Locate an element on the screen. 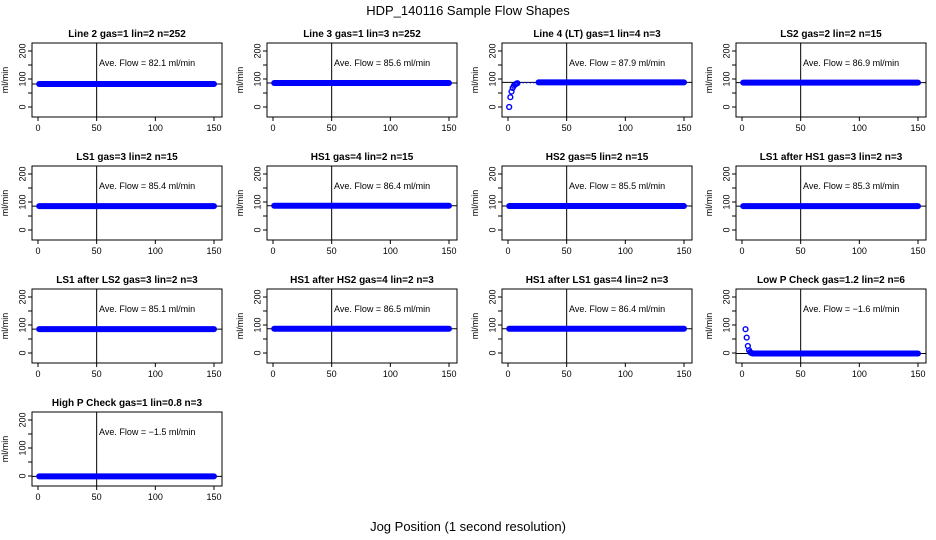 The image size is (936, 540). figure-xlabel: Jog Position (1 second resolution) is located at coordinates (468, 526).